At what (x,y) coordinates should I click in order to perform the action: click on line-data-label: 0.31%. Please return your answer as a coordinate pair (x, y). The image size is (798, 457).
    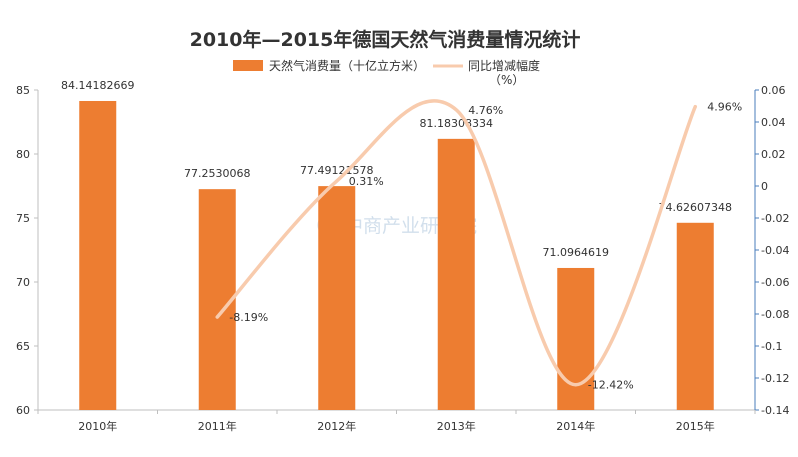
    Looking at the image, I should click on (366, 181).